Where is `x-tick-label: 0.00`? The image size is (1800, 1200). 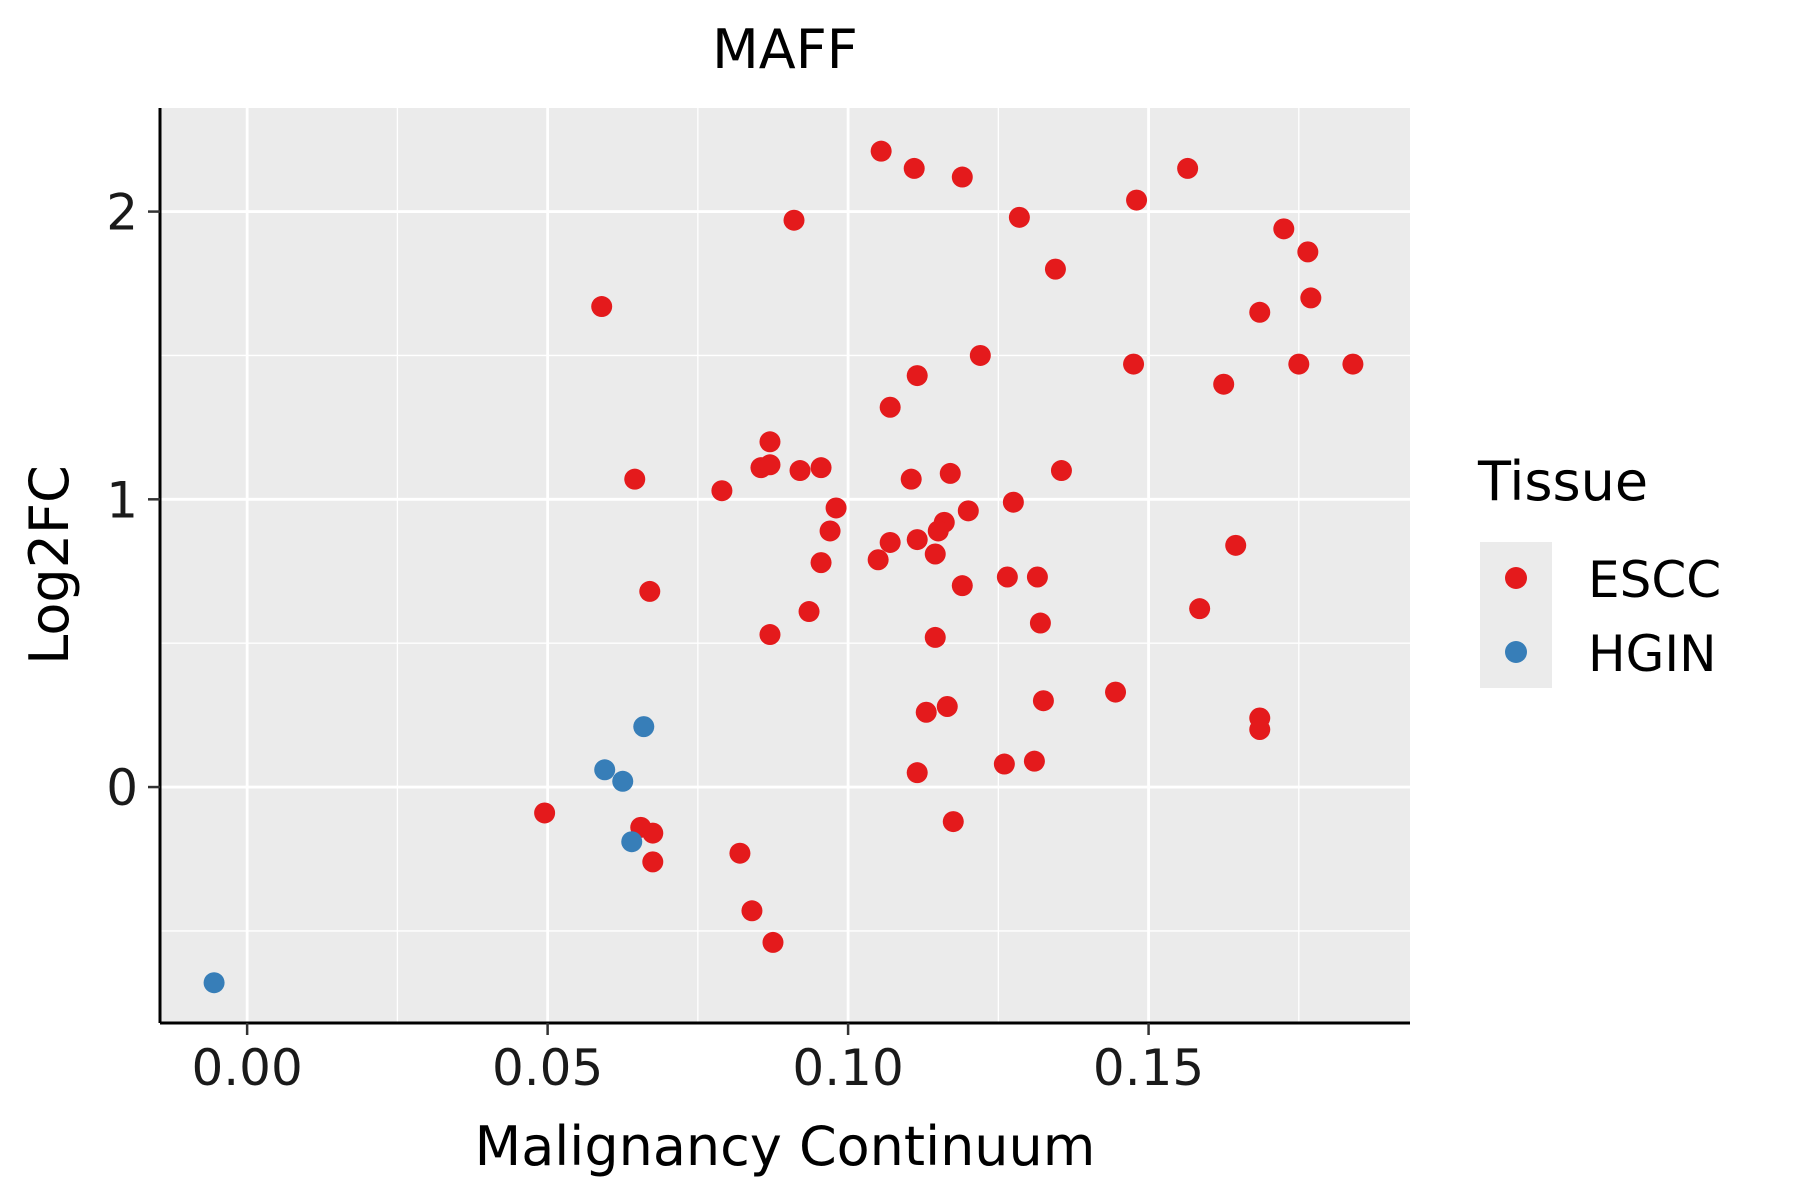
x-tick-label: 0.00 is located at coordinates (246, 1068).